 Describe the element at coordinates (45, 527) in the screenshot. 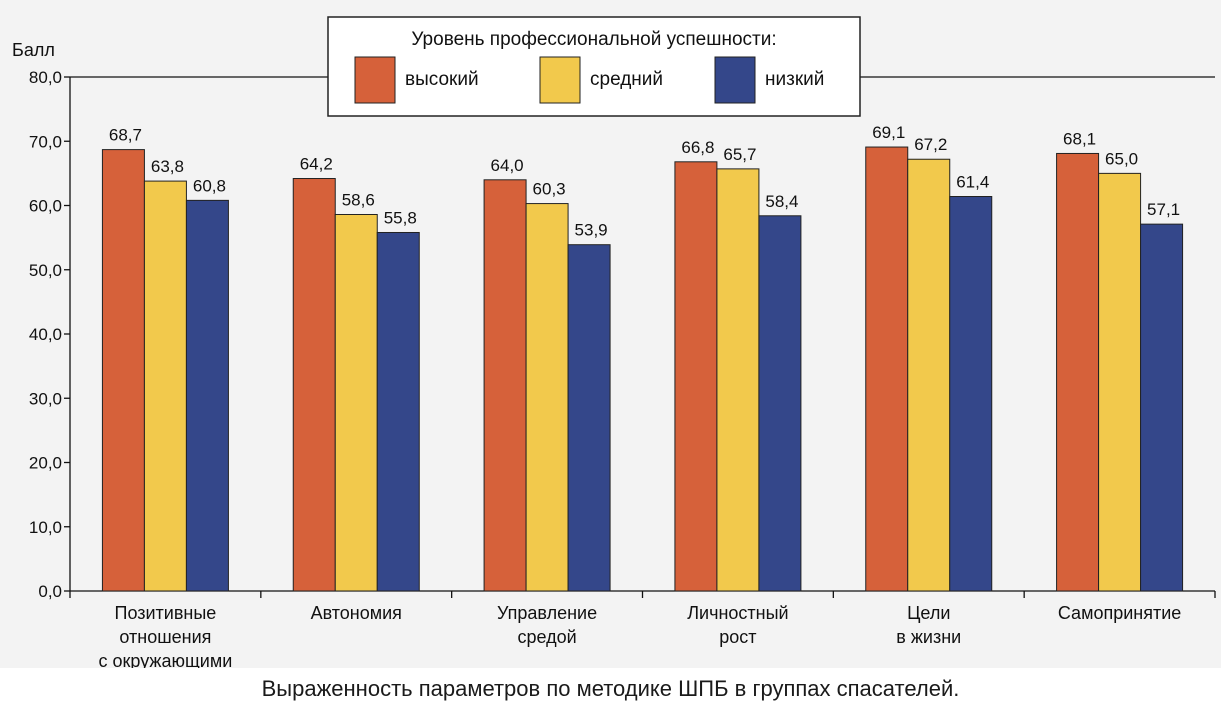

I see `y-tick-label: 10,0` at that location.